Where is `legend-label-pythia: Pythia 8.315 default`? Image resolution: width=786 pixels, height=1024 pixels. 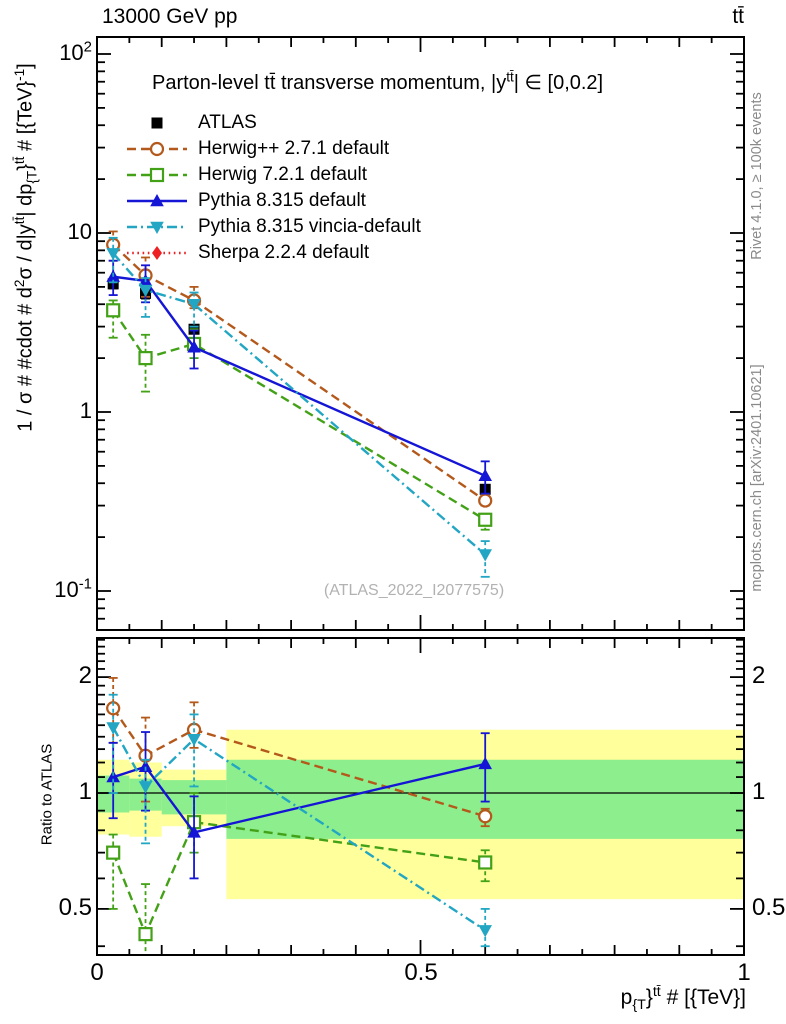 legend-label-pythia: Pythia 8.315 default is located at coordinates (282, 200).